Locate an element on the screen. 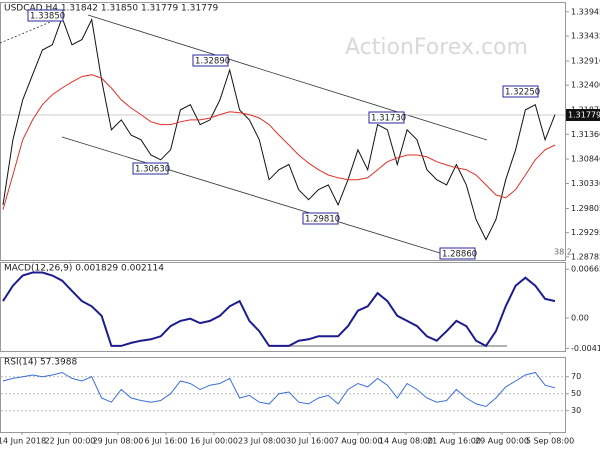 This screenshot has width=600, height=450. y-tick-label: 1.29805 is located at coordinates (585, 208).